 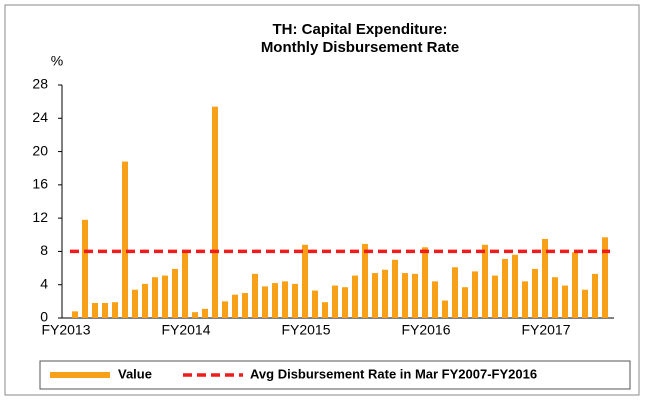 I want to click on legend-box, so click(x=335, y=375).